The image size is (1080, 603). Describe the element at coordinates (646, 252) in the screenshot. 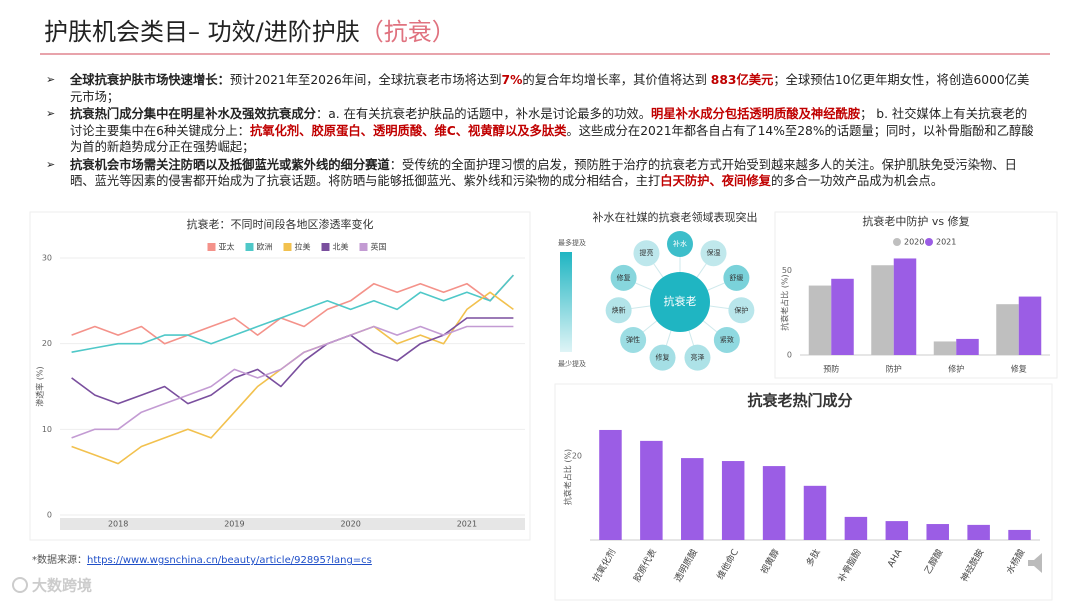

I see `node-label: 提亮` at that location.